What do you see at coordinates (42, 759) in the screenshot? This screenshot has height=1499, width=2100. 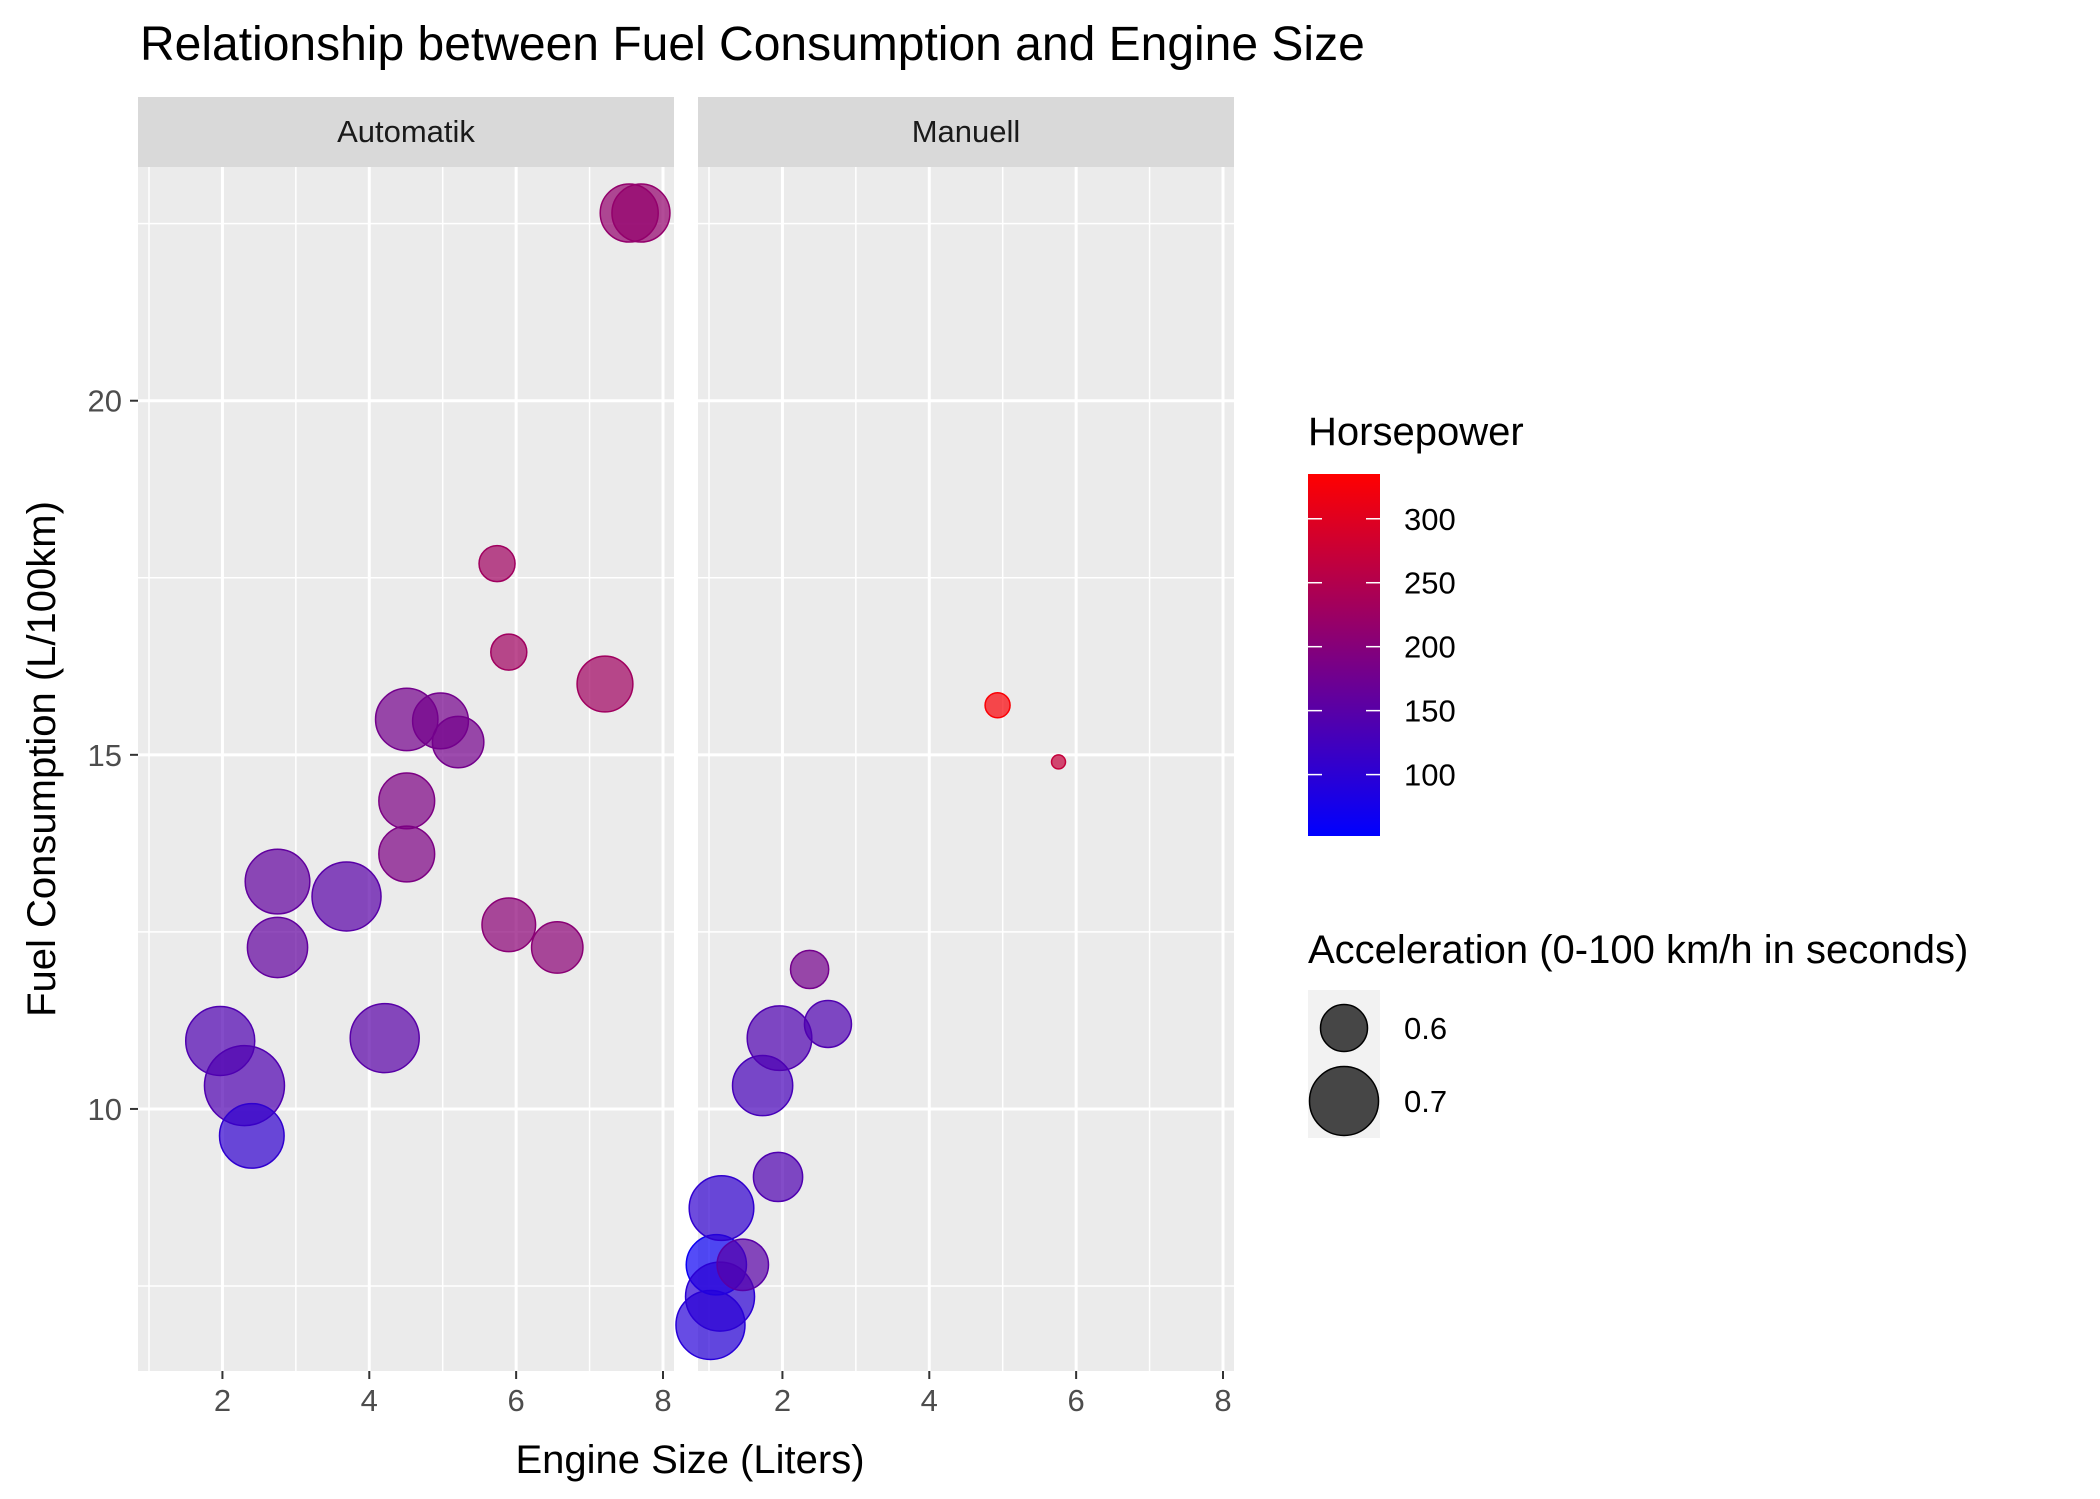 I see `y-axis-title: Fuel Consumption (L/100km)` at bounding box center [42, 759].